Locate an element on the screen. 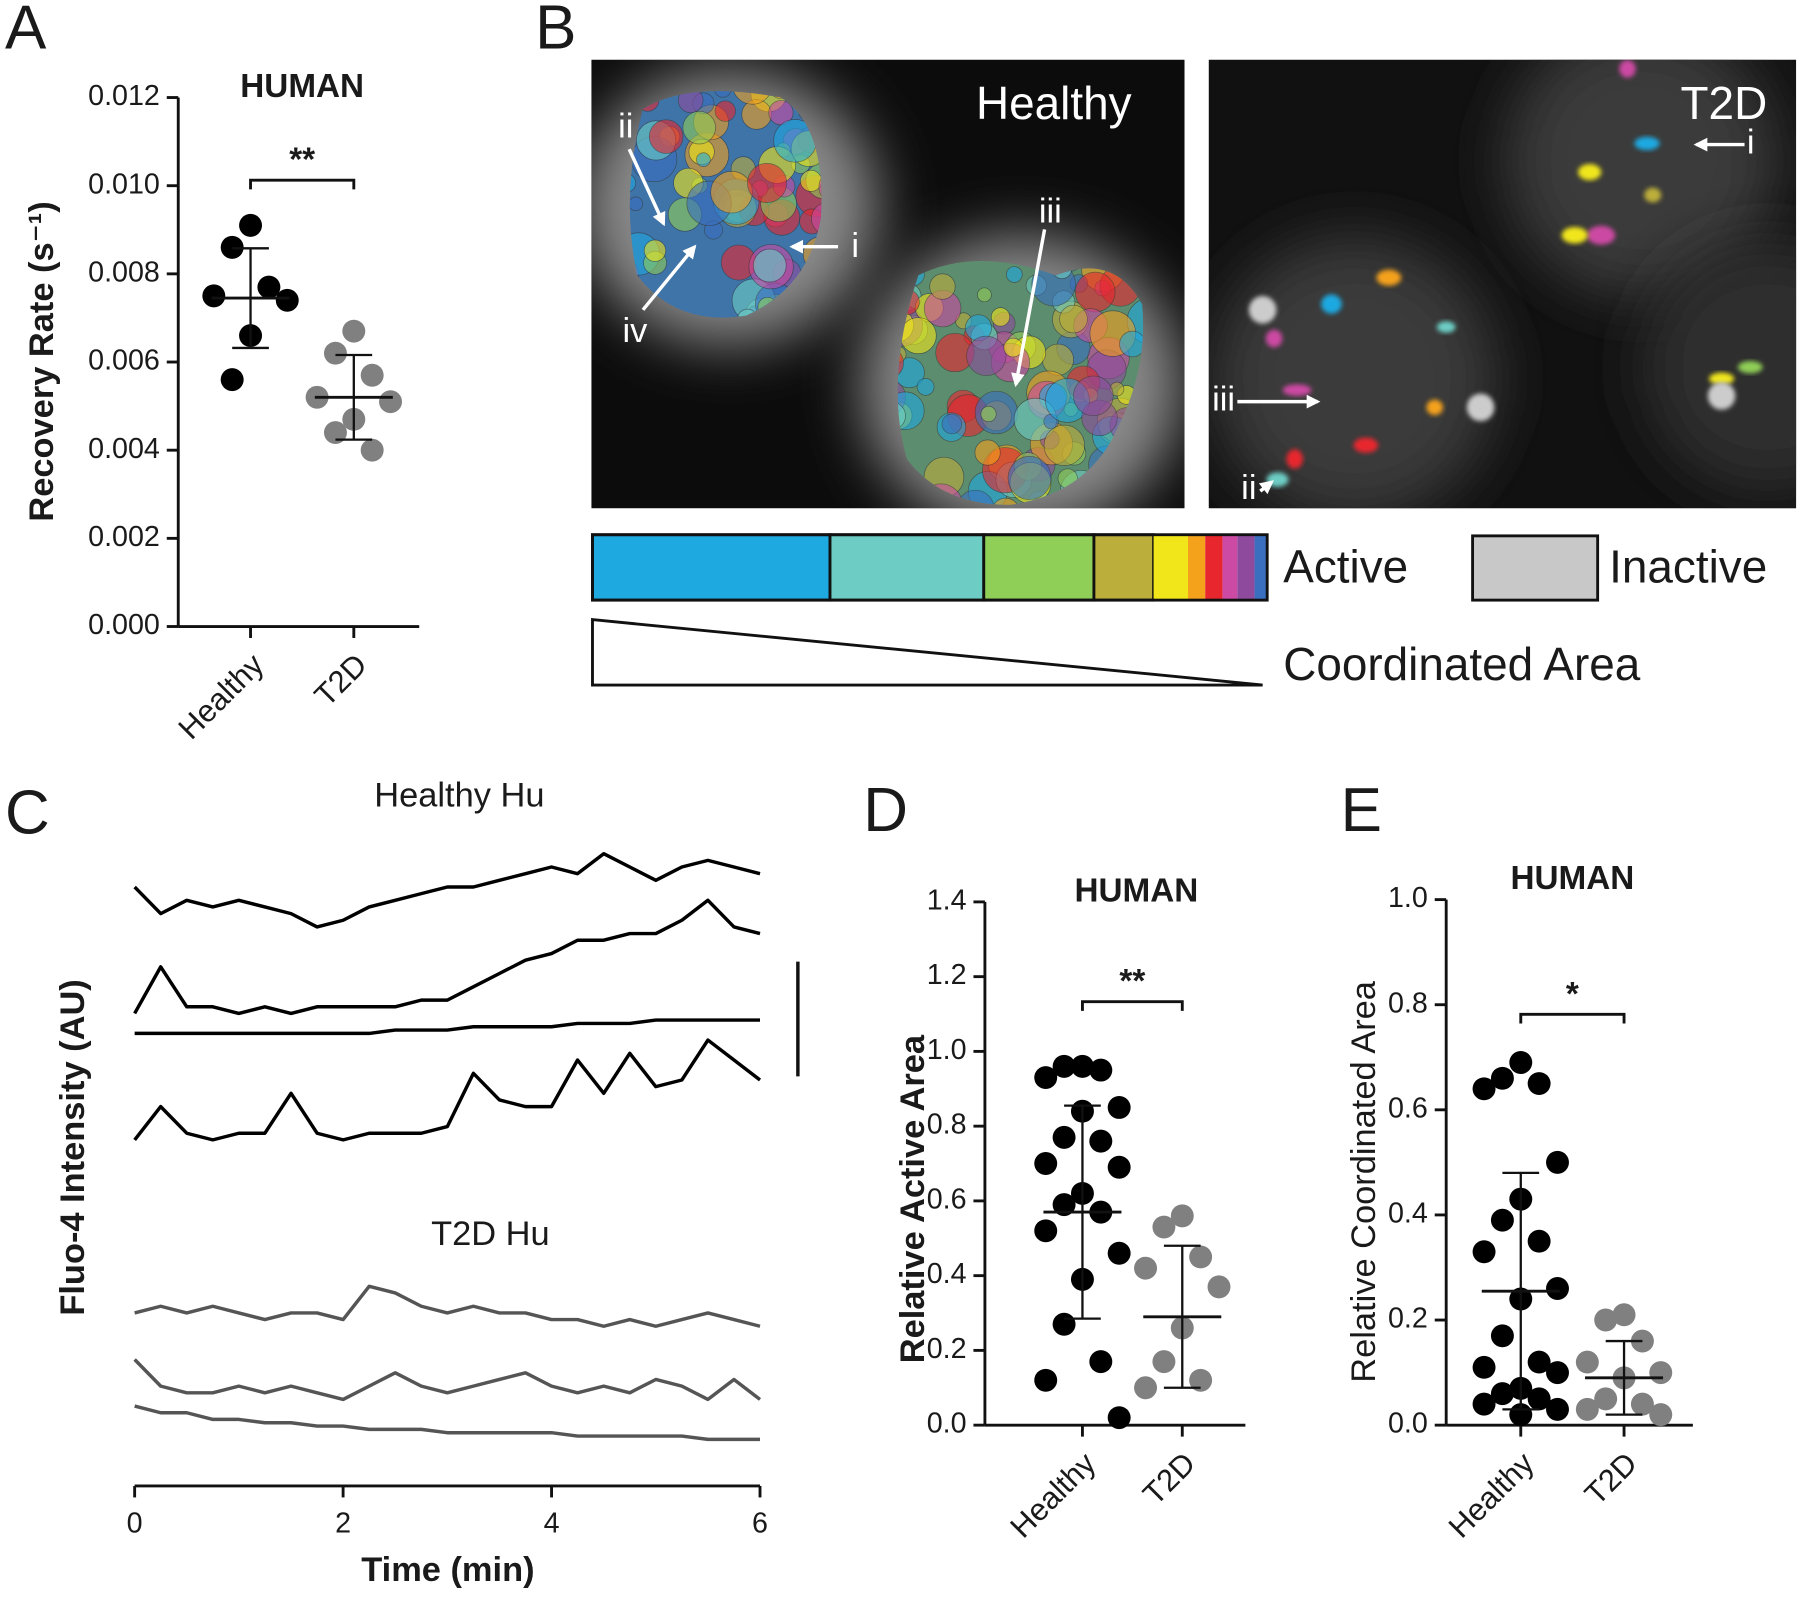  y-axis-label: Relative Coordinated Area is located at coordinates (1364, 1181).